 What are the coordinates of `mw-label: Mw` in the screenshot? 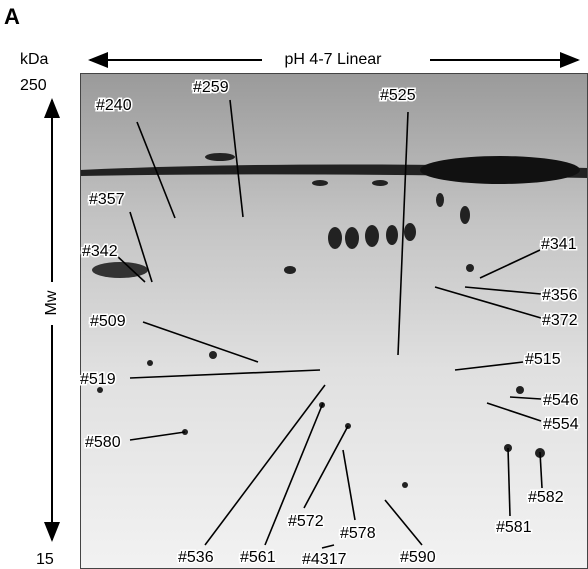 It's located at (51, 302).